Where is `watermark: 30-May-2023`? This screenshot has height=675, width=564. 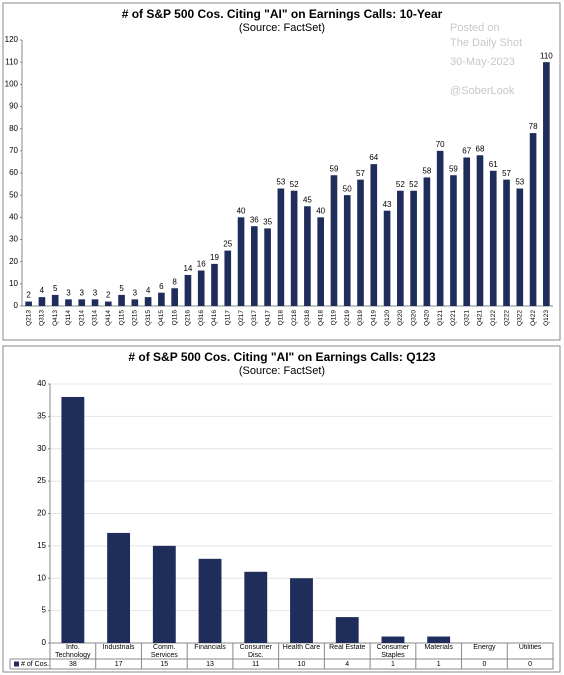
watermark: 30-May-2023 is located at coordinates (482, 62).